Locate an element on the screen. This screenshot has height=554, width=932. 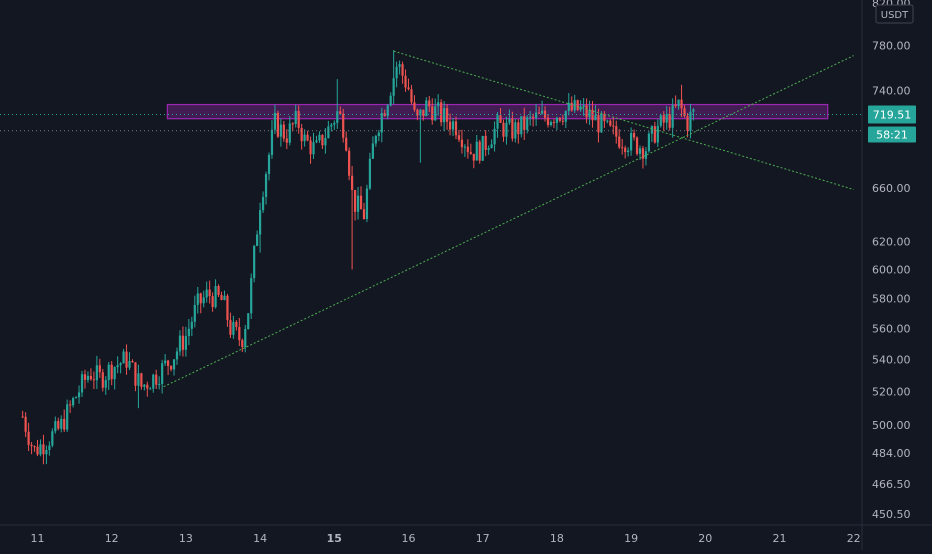
price-tick-label: 780.00 is located at coordinates (891, 46).